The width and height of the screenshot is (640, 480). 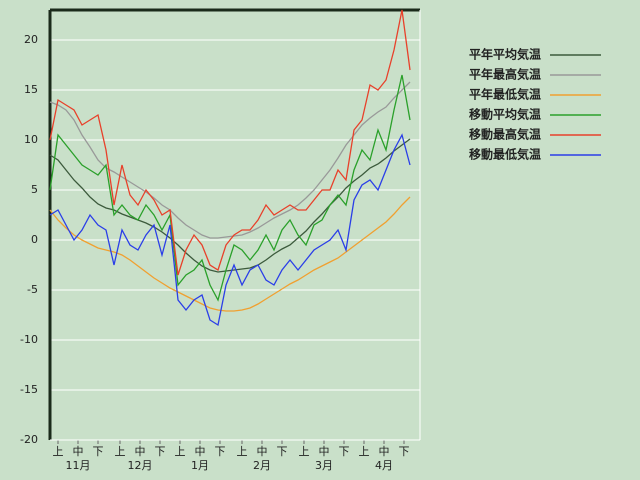 What do you see at coordinates (29, 439) in the screenshot?
I see `y-tick-label: -20` at bounding box center [29, 439].